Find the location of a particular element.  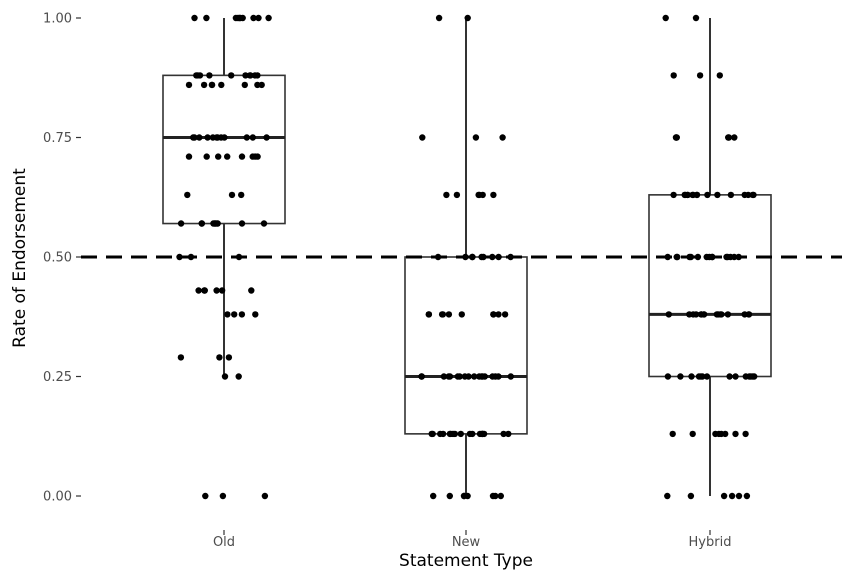

box-old is located at coordinates (224, 149).